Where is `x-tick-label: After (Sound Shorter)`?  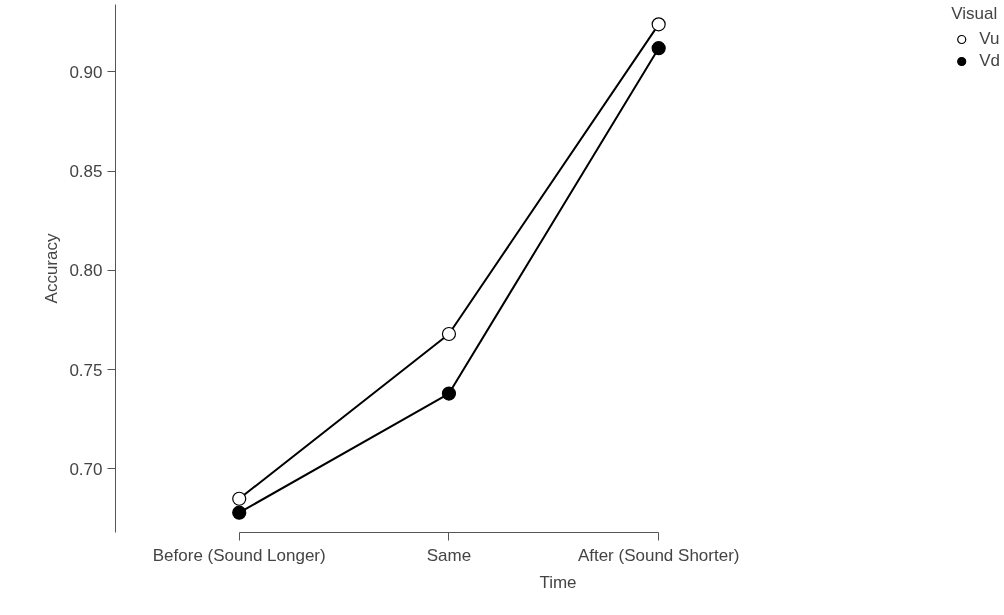
x-tick-label: After (Sound Shorter) is located at coordinates (658, 555).